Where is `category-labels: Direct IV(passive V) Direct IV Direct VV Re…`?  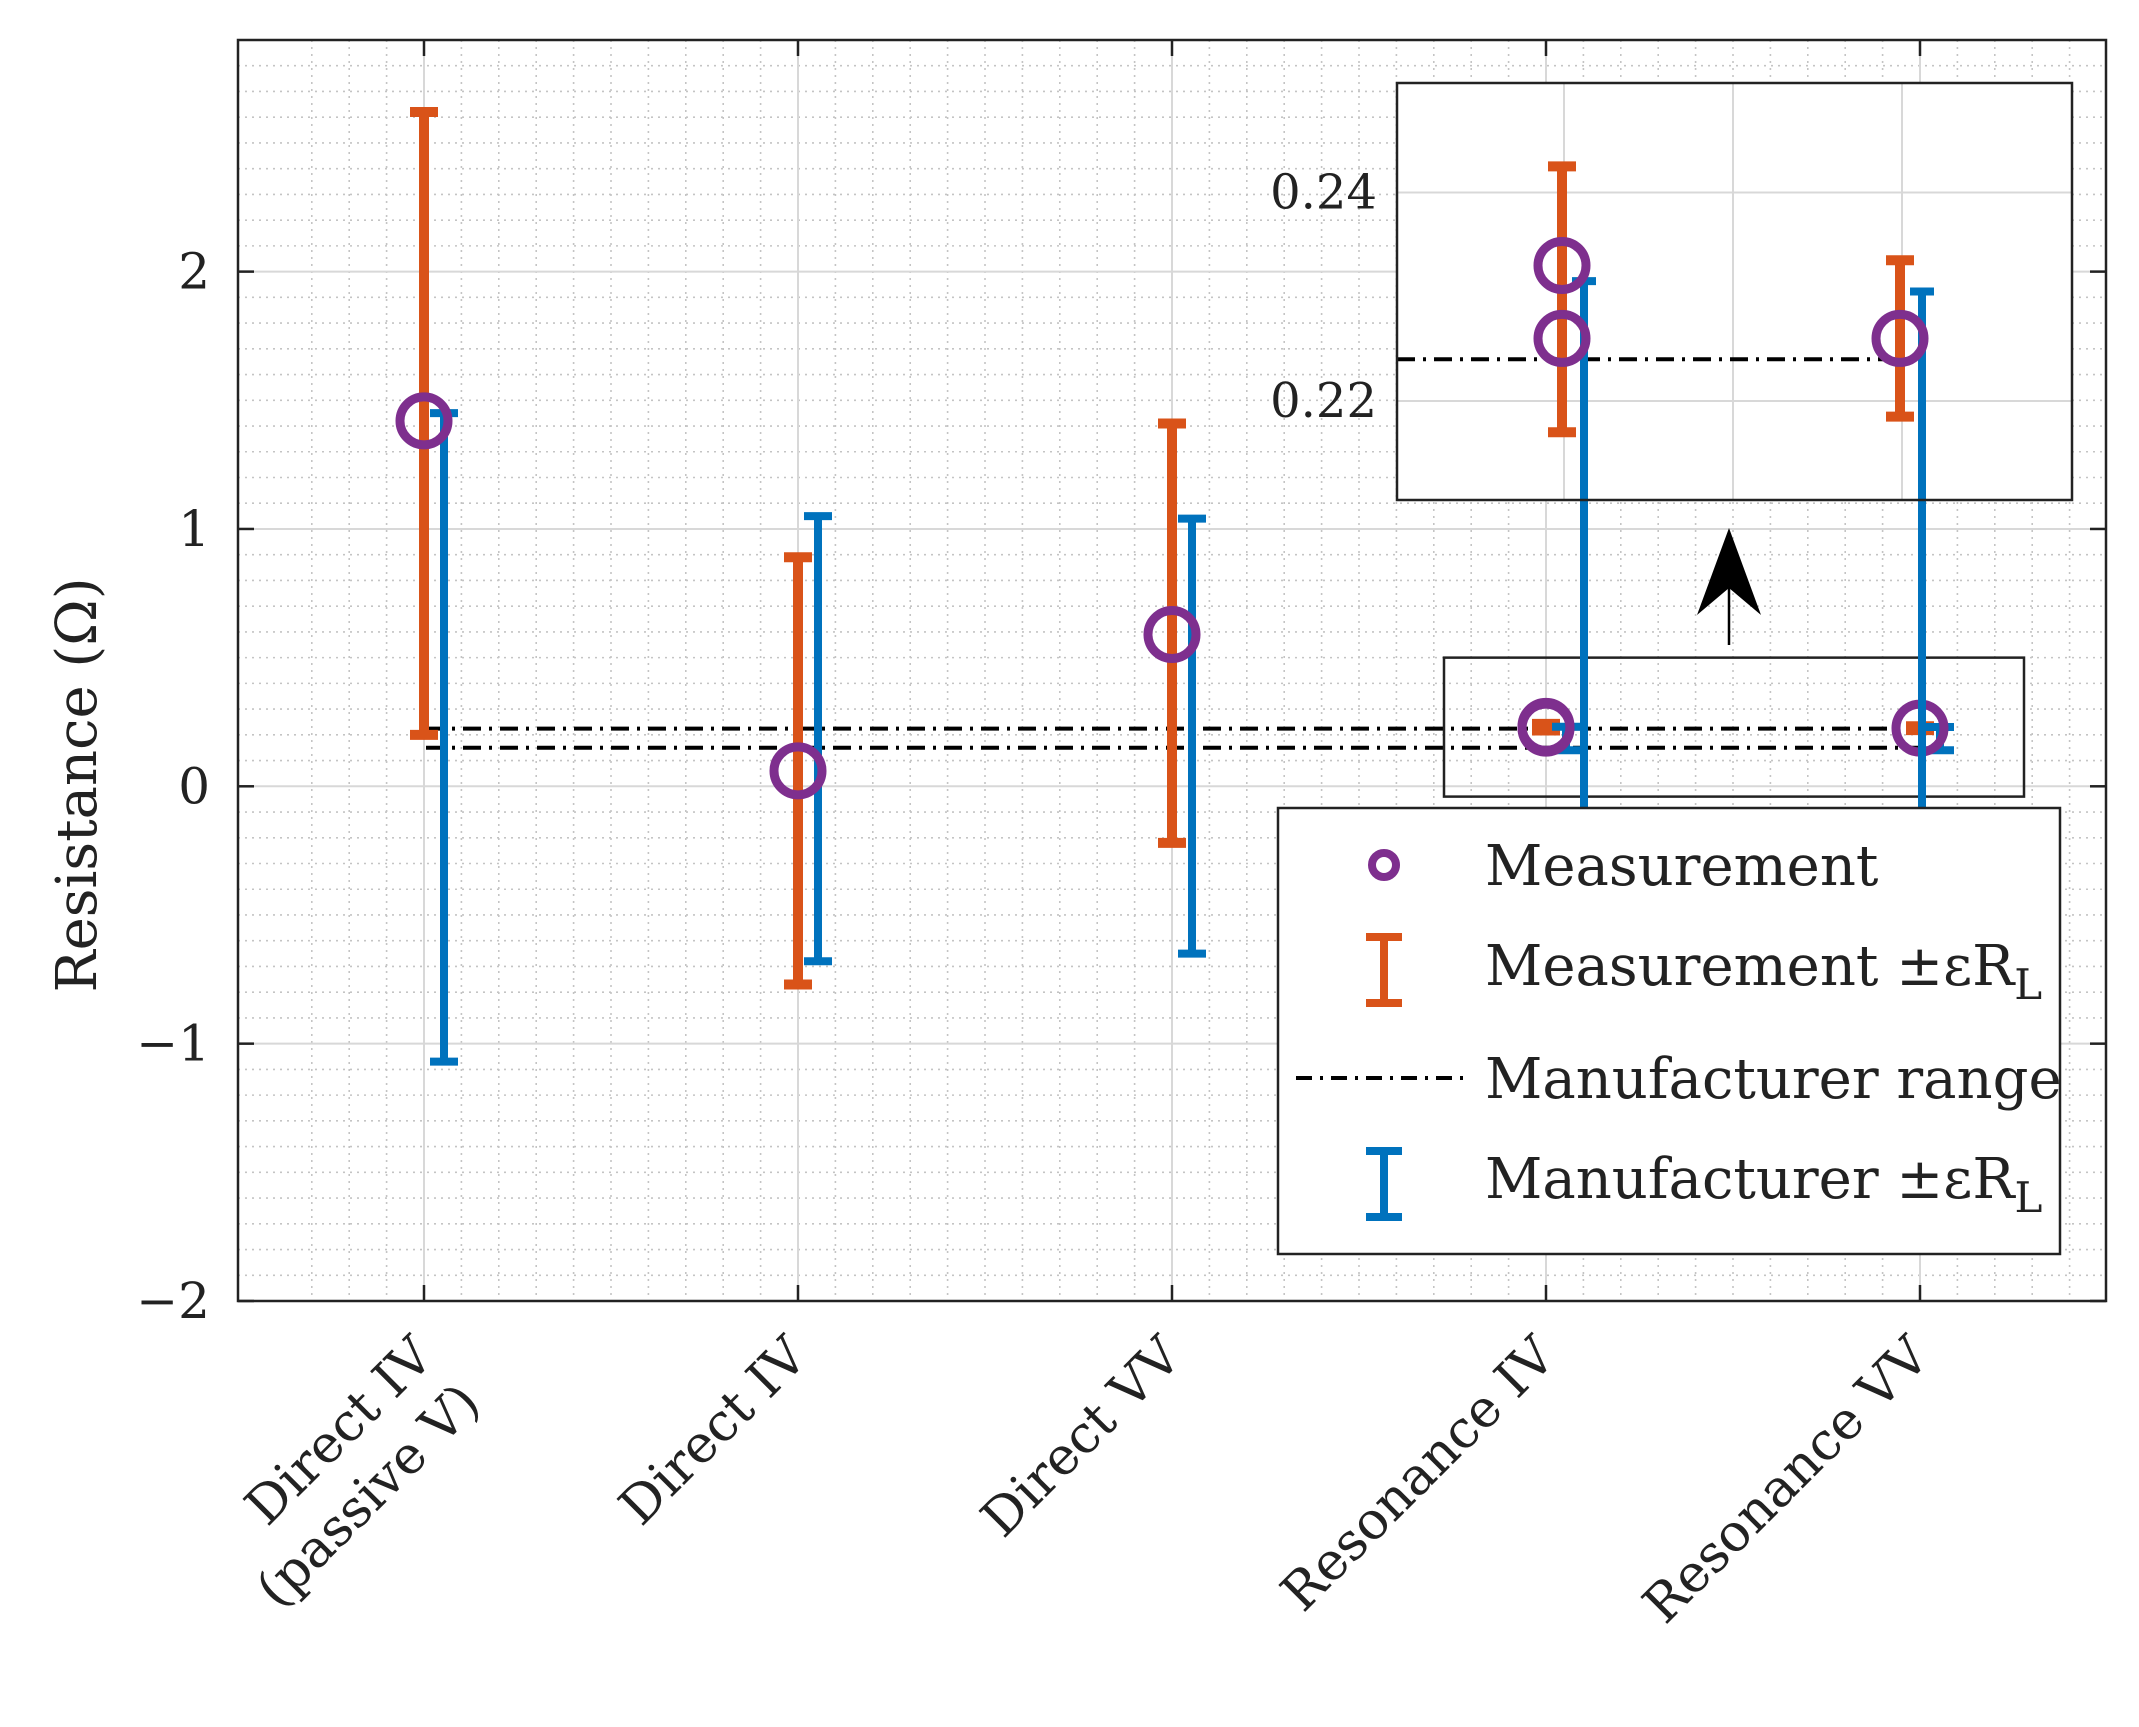
category-labels: Direct IV(passive V) Direct IV Direct VV Re… is located at coordinates (1088, 1480).